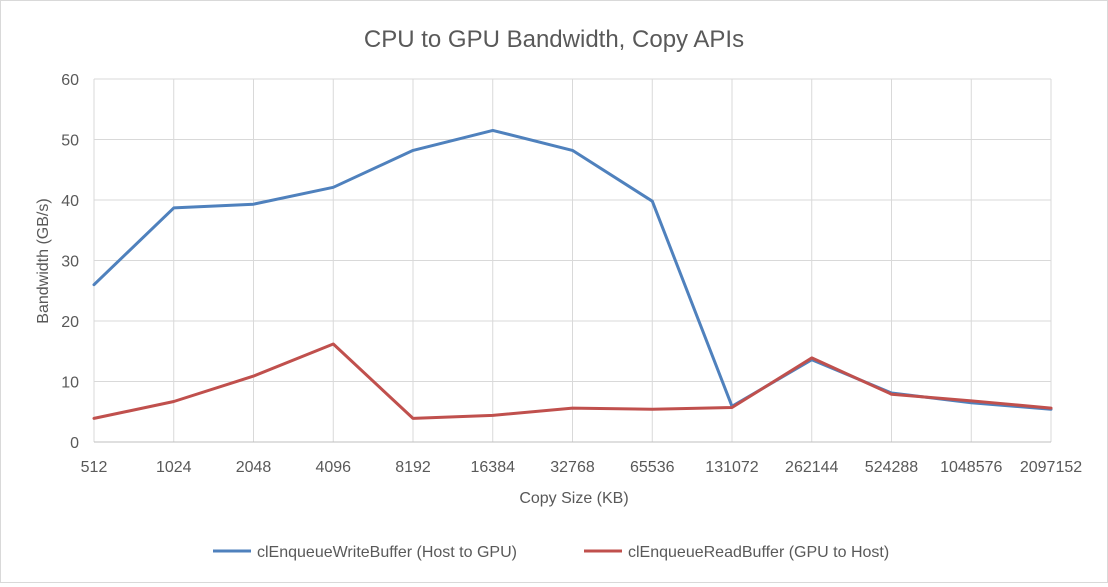  Describe the element at coordinates (70, 80) in the screenshot. I see `y-tick-label: 60` at that location.